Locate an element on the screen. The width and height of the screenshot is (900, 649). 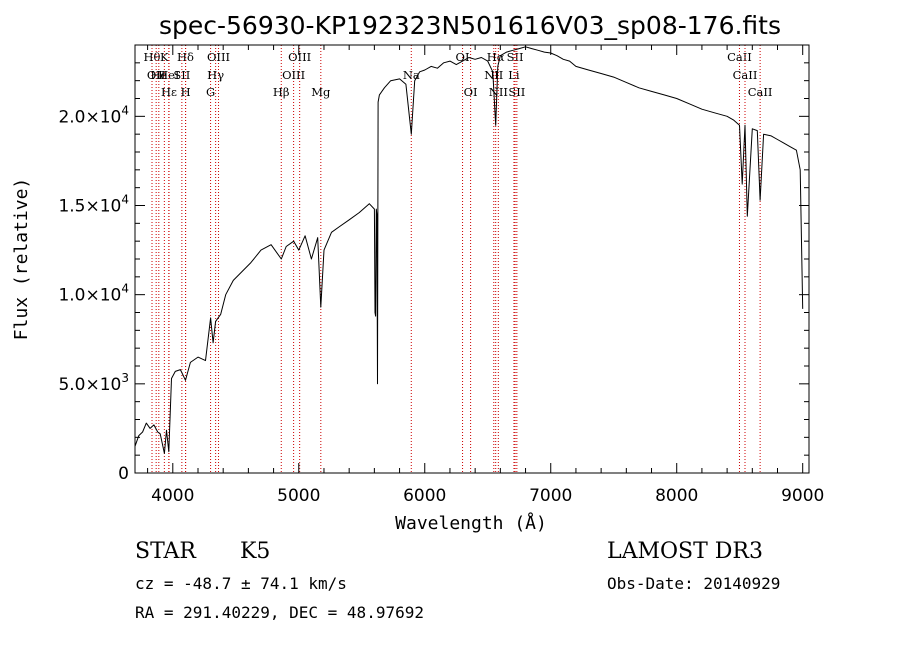
line-marker-label-25: CaII is located at coordinates (739, 57).